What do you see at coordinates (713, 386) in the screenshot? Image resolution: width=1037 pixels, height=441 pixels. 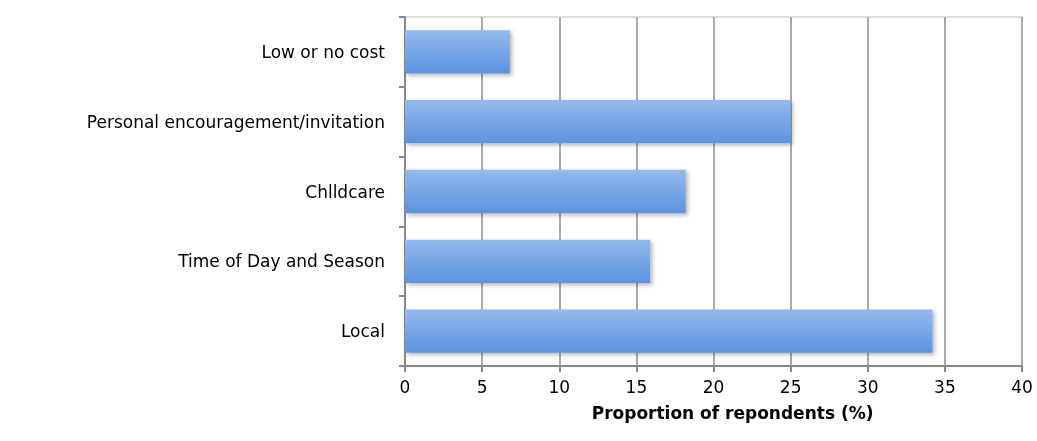 I see `x-tick-label: 20` at bounding box center [713, 386].